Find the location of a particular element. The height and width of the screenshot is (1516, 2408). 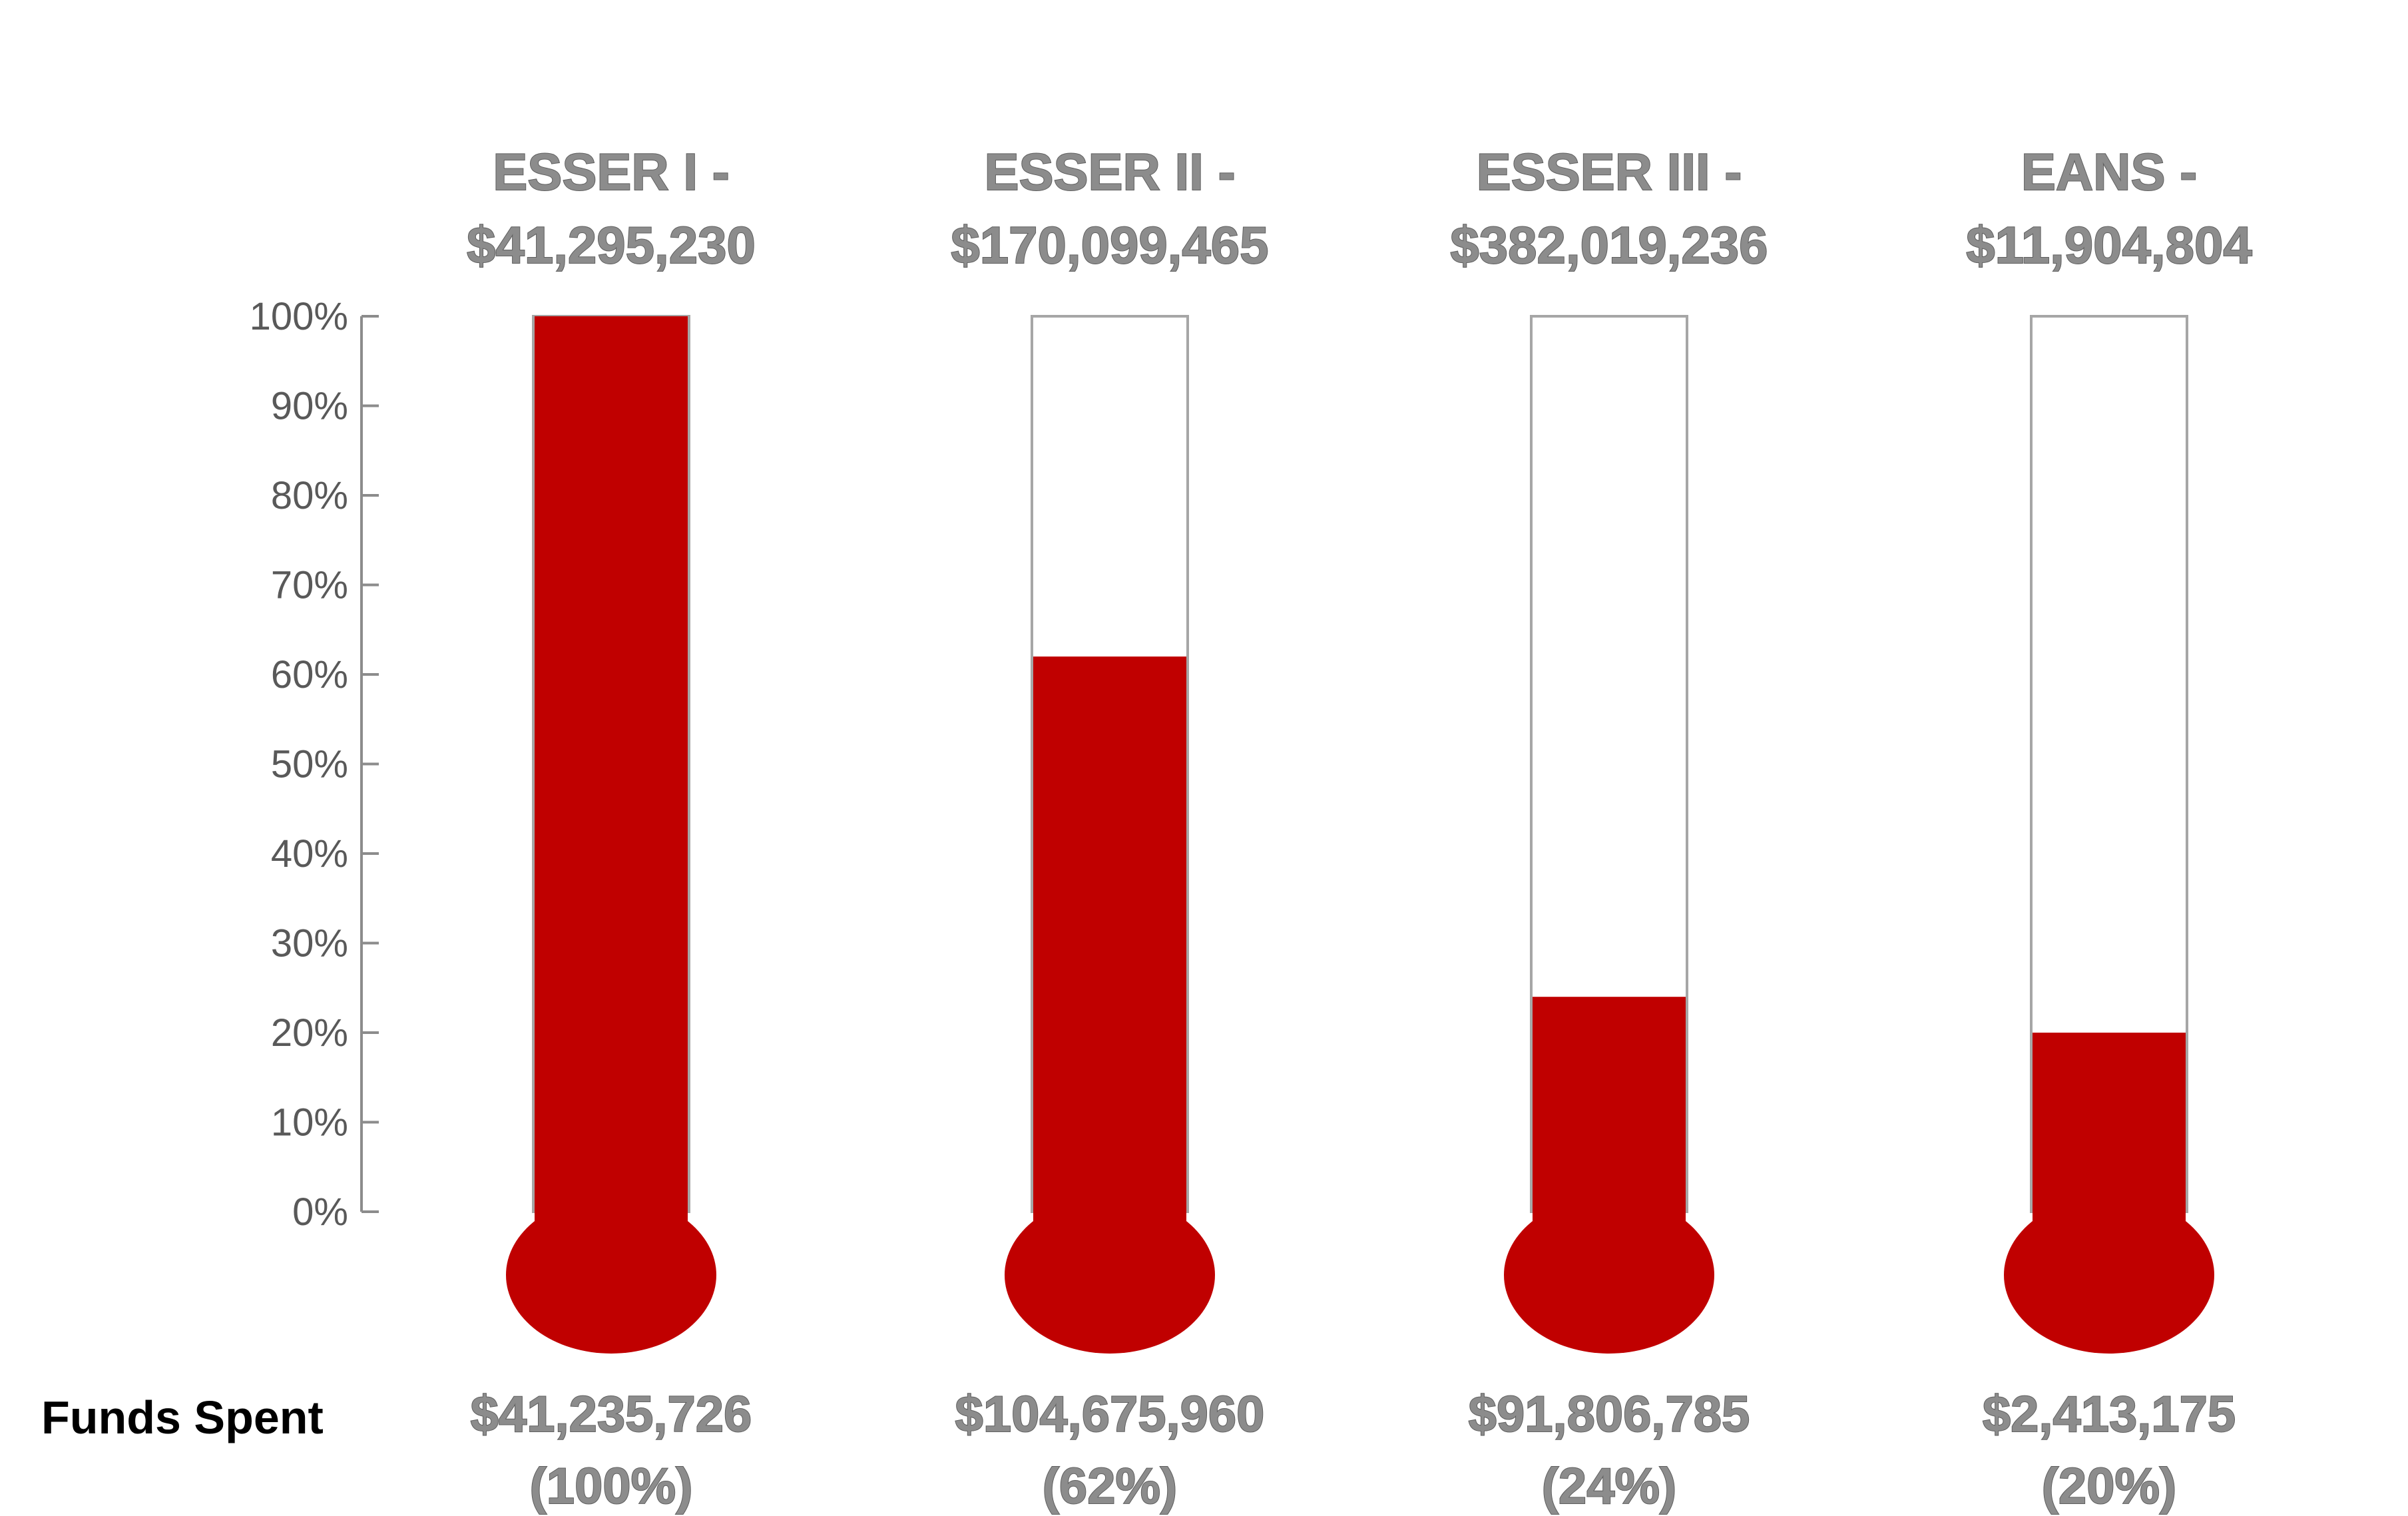

funds-spent-amount-label: $41,235,726 is located at coordinates (612, 1415).